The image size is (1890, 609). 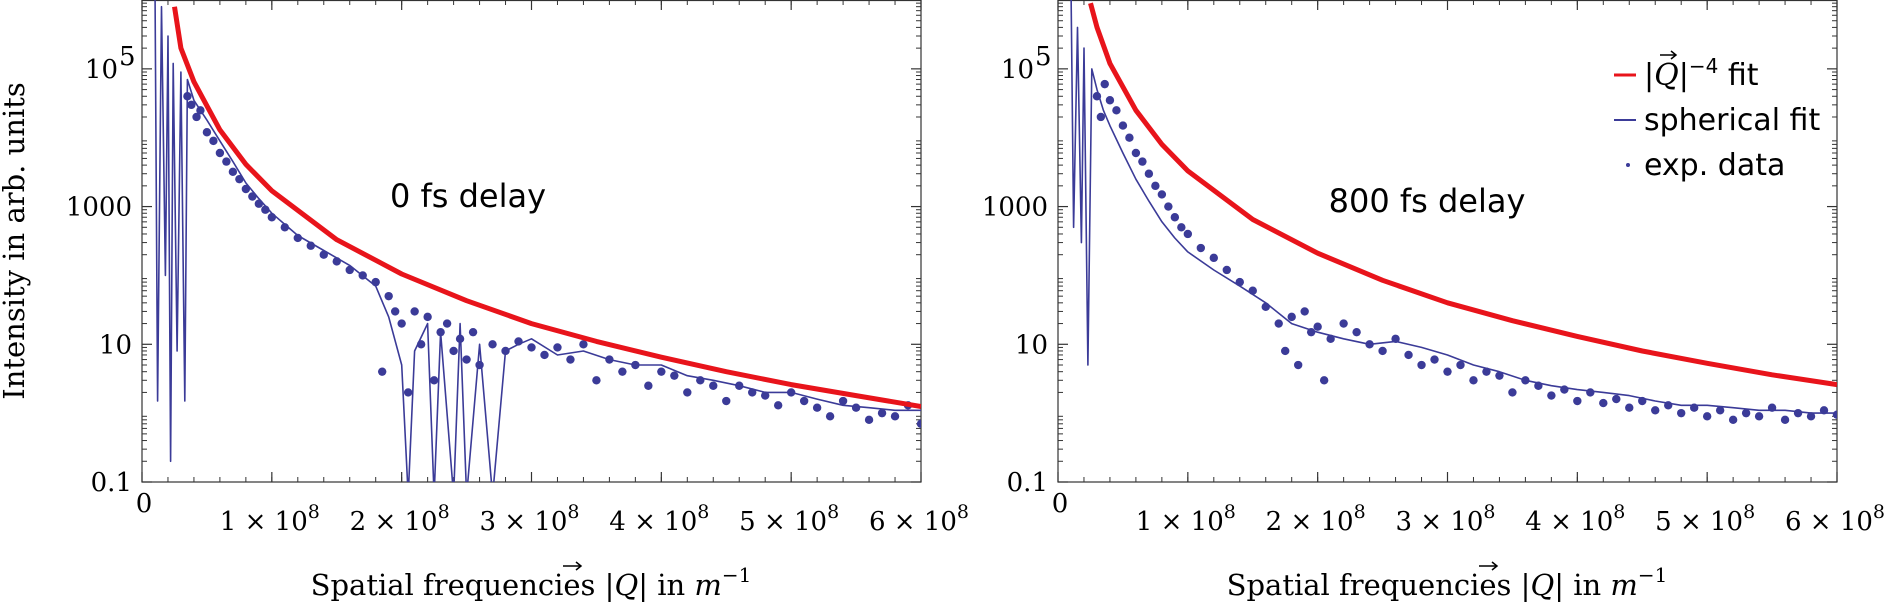 What do you see at coordinates (144, 504) in the screenshot?
I see `x-tick-label: 0` at bounding box center [144, 504].